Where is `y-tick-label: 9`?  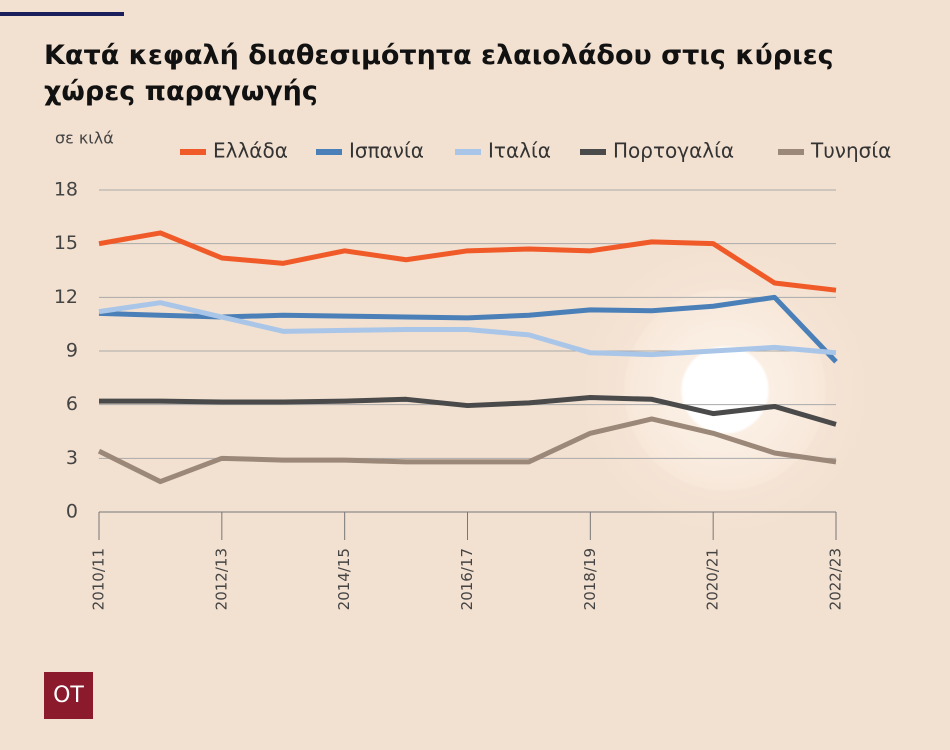
y-tick-label: 9 is located at coordinates (72, 351).